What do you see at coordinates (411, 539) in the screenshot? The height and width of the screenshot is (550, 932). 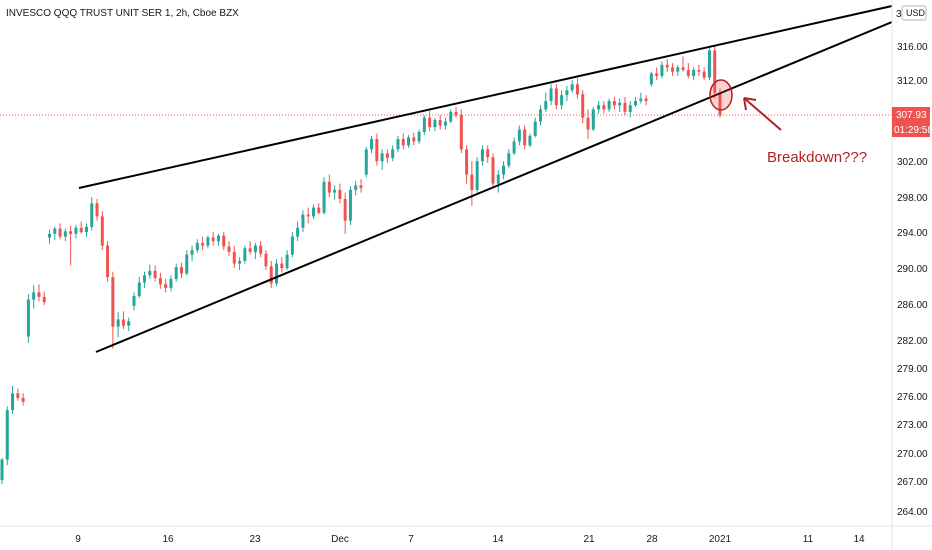 I see `x-tick-label: 7` at bounding box center [411, 539].